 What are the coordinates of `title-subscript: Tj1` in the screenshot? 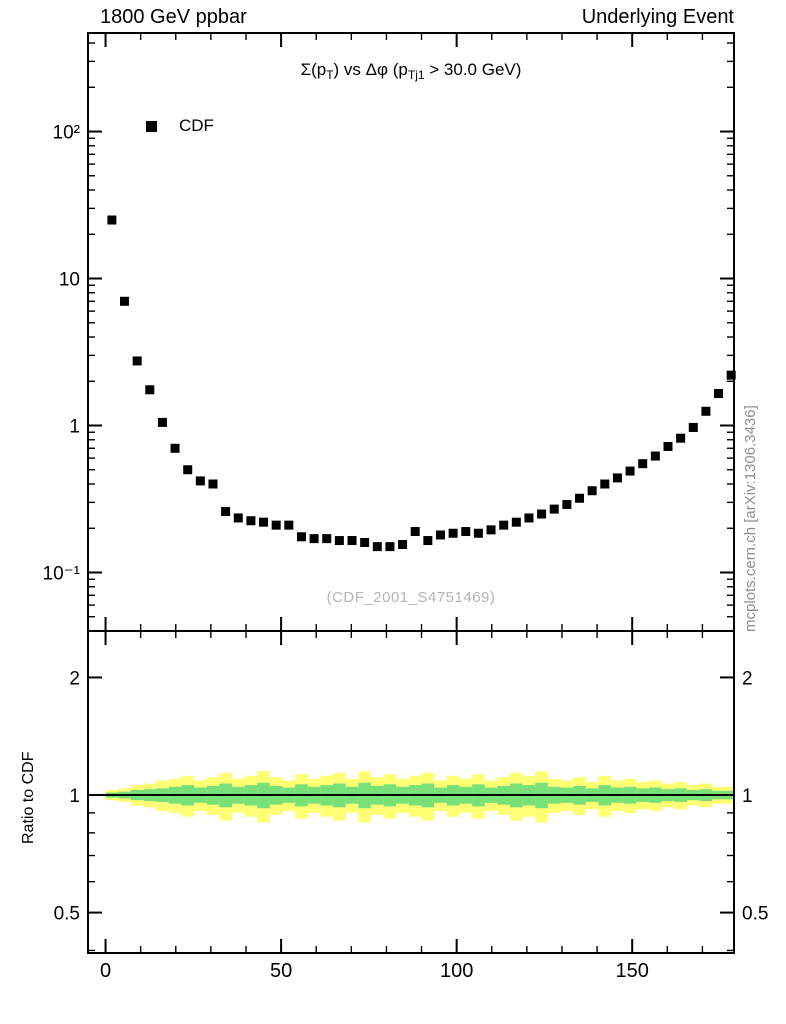 It's located at (416, 75).